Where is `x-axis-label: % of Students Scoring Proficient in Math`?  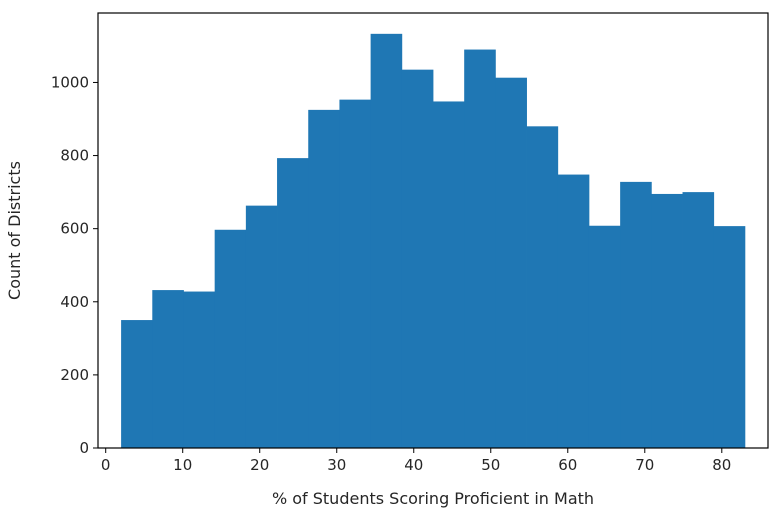 x-axis-label: % of Students Scoring Proficient in Math is located at coordinates (433, 498).